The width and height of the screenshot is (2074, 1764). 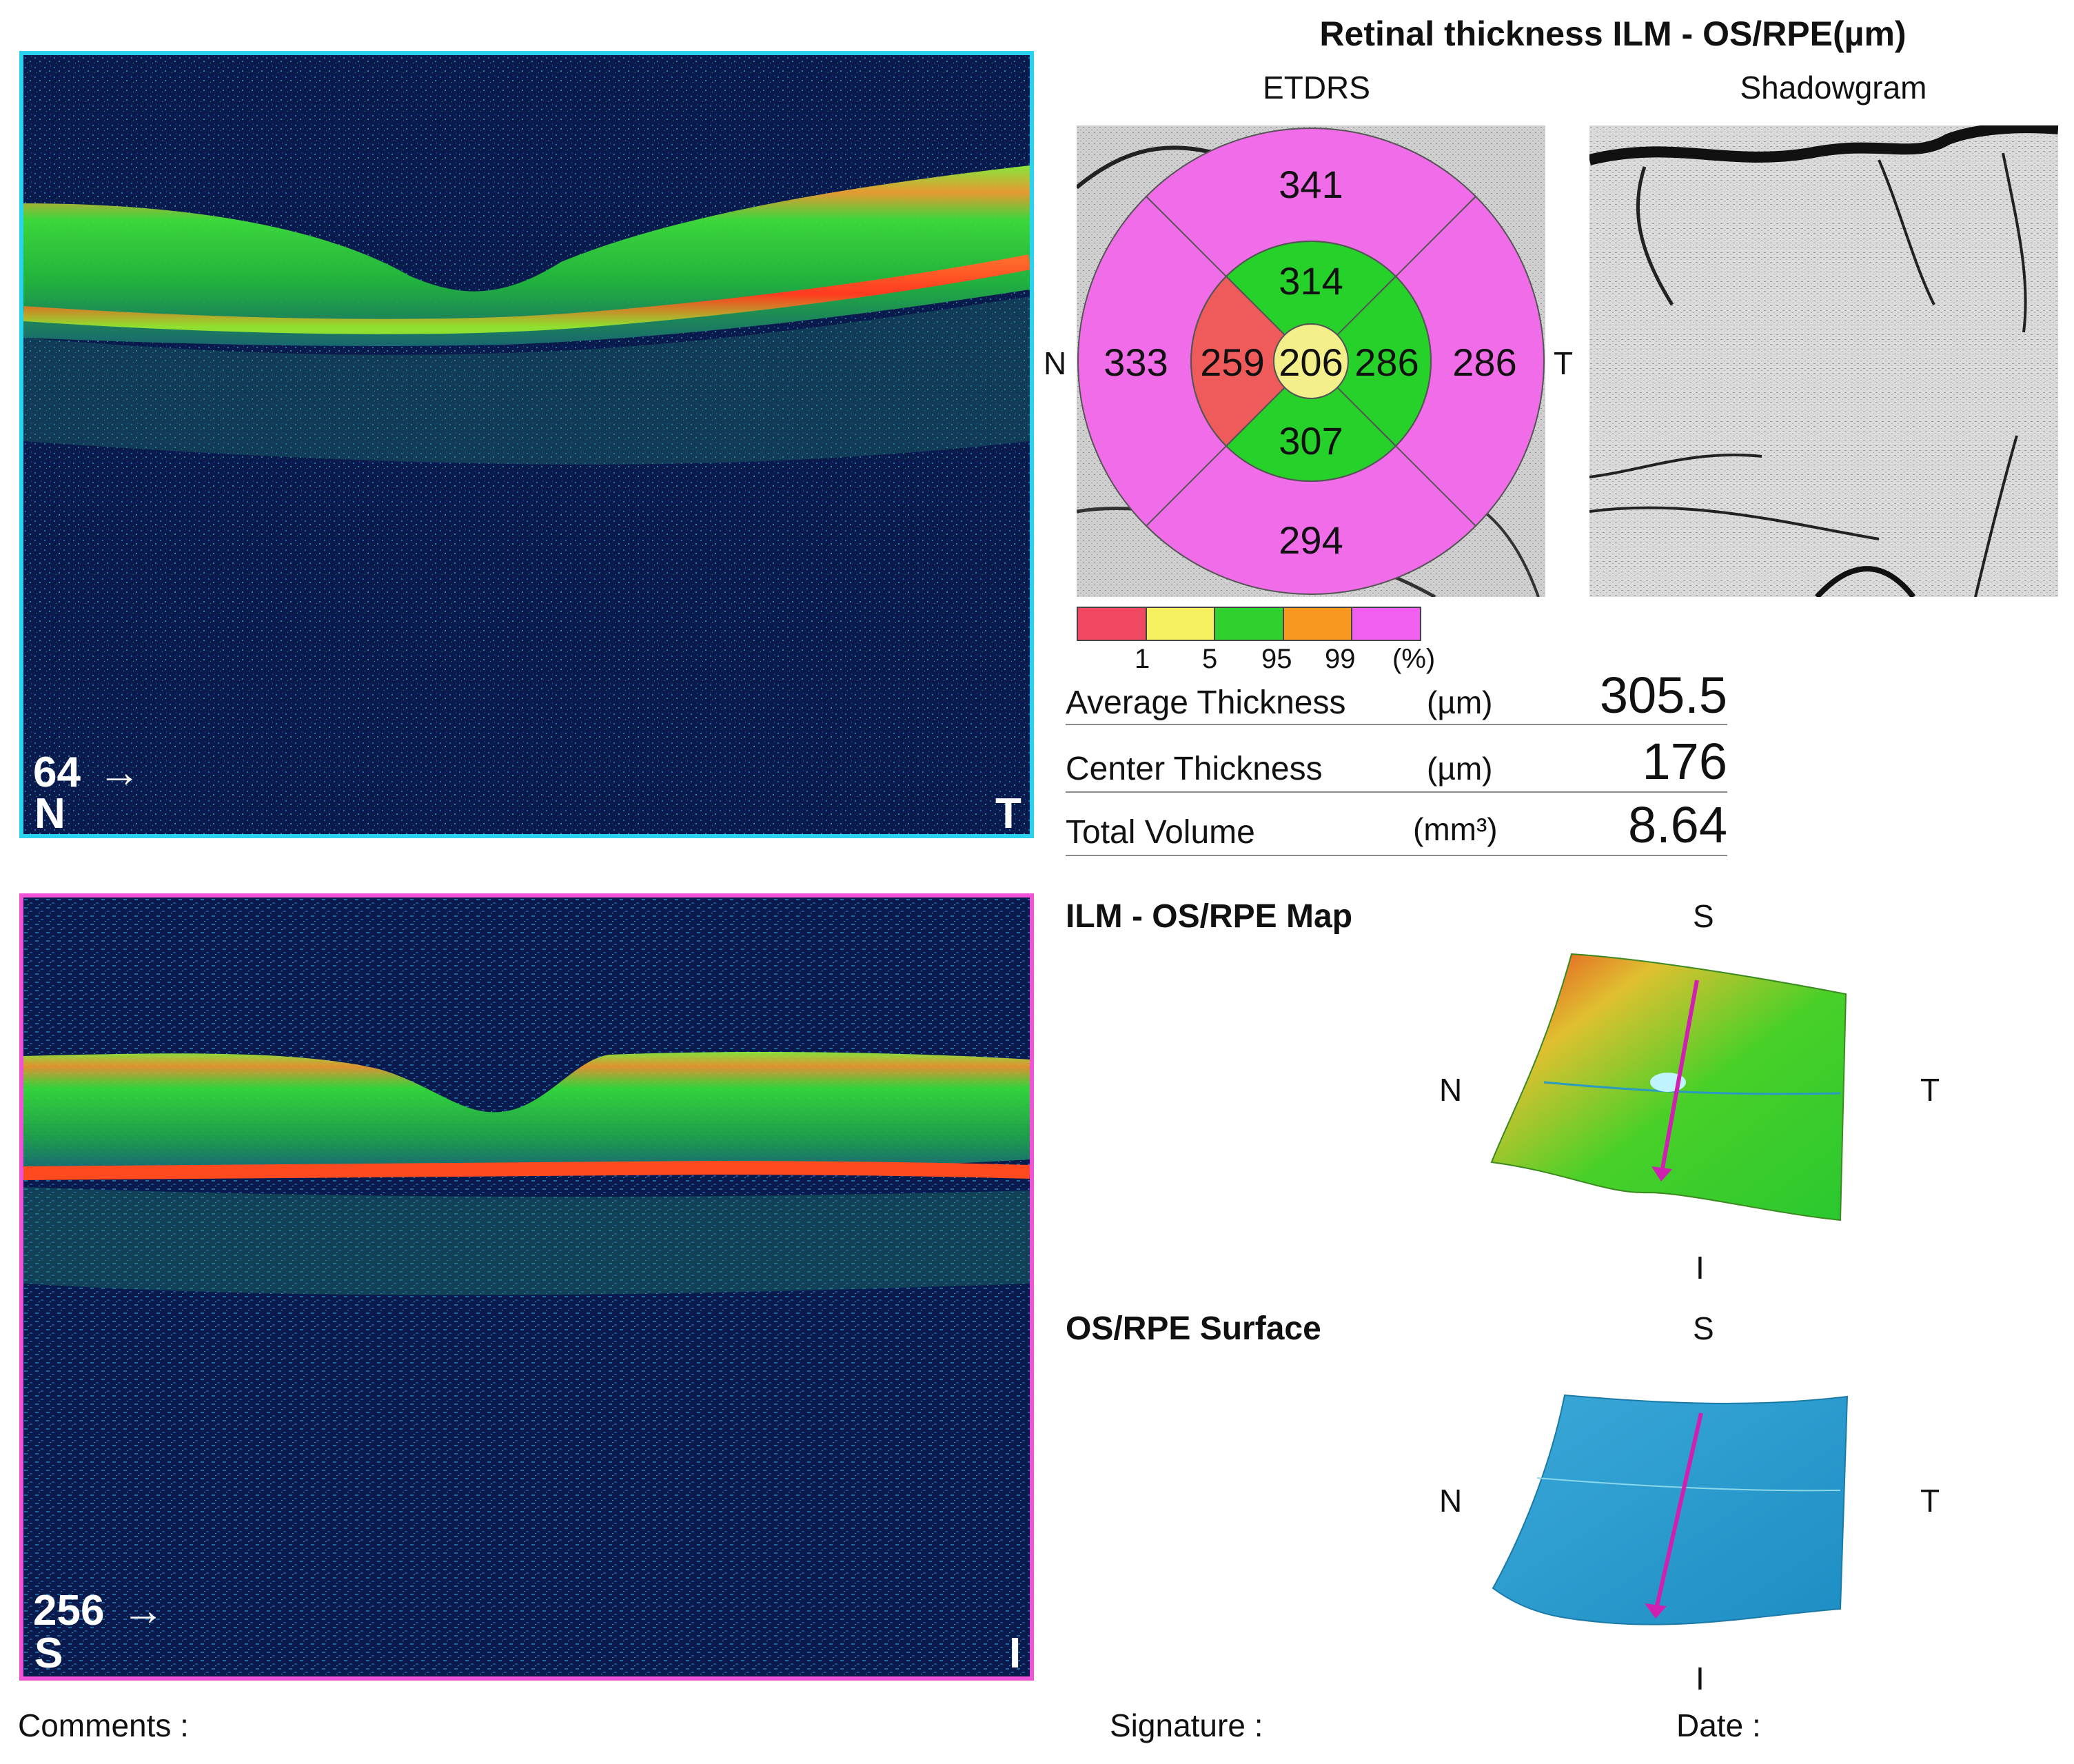 I want to click on metric-value: 305.5, so click(x=1663, y=695).